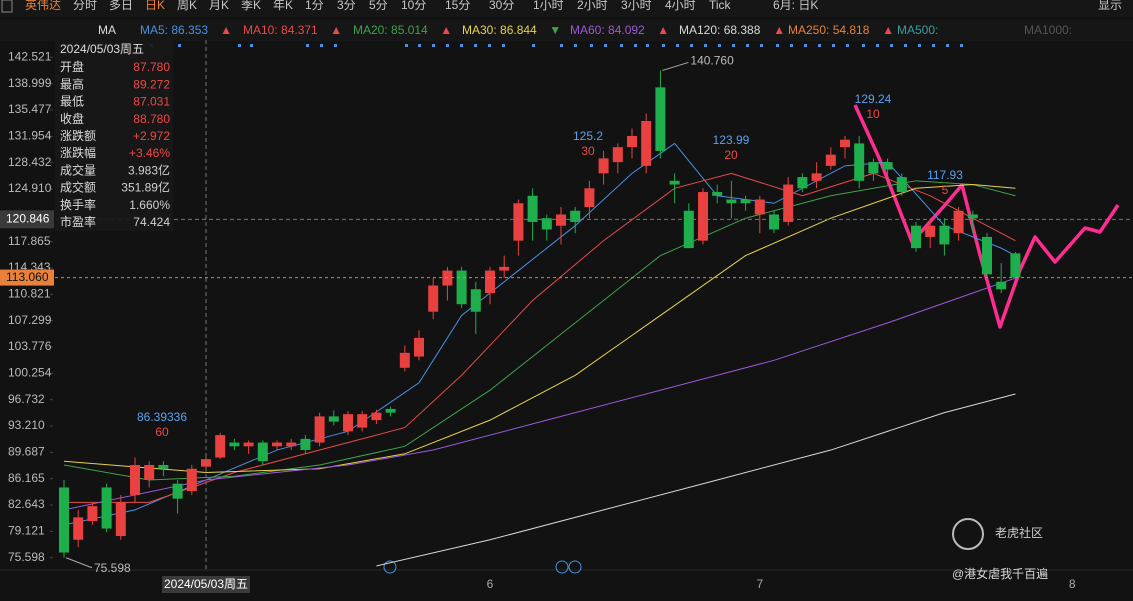  What do you see at coordinates (30, 56) in the screenshot?
I see `y-tick-label: 142.521` at bounding box center [30, 56].